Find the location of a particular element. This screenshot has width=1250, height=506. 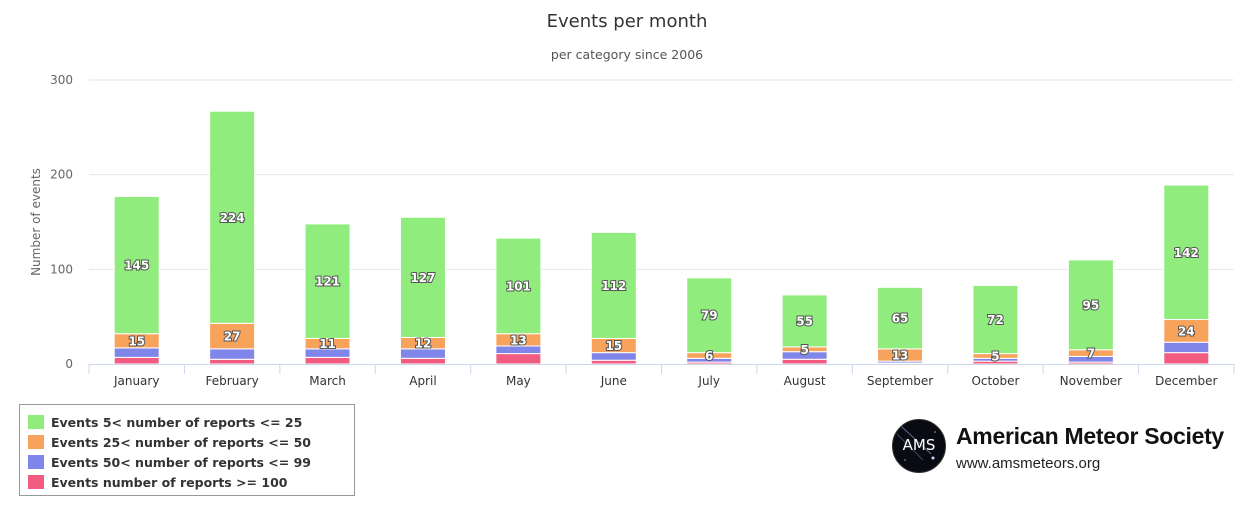

data-label: 27 is located at coordinates (232, 337).